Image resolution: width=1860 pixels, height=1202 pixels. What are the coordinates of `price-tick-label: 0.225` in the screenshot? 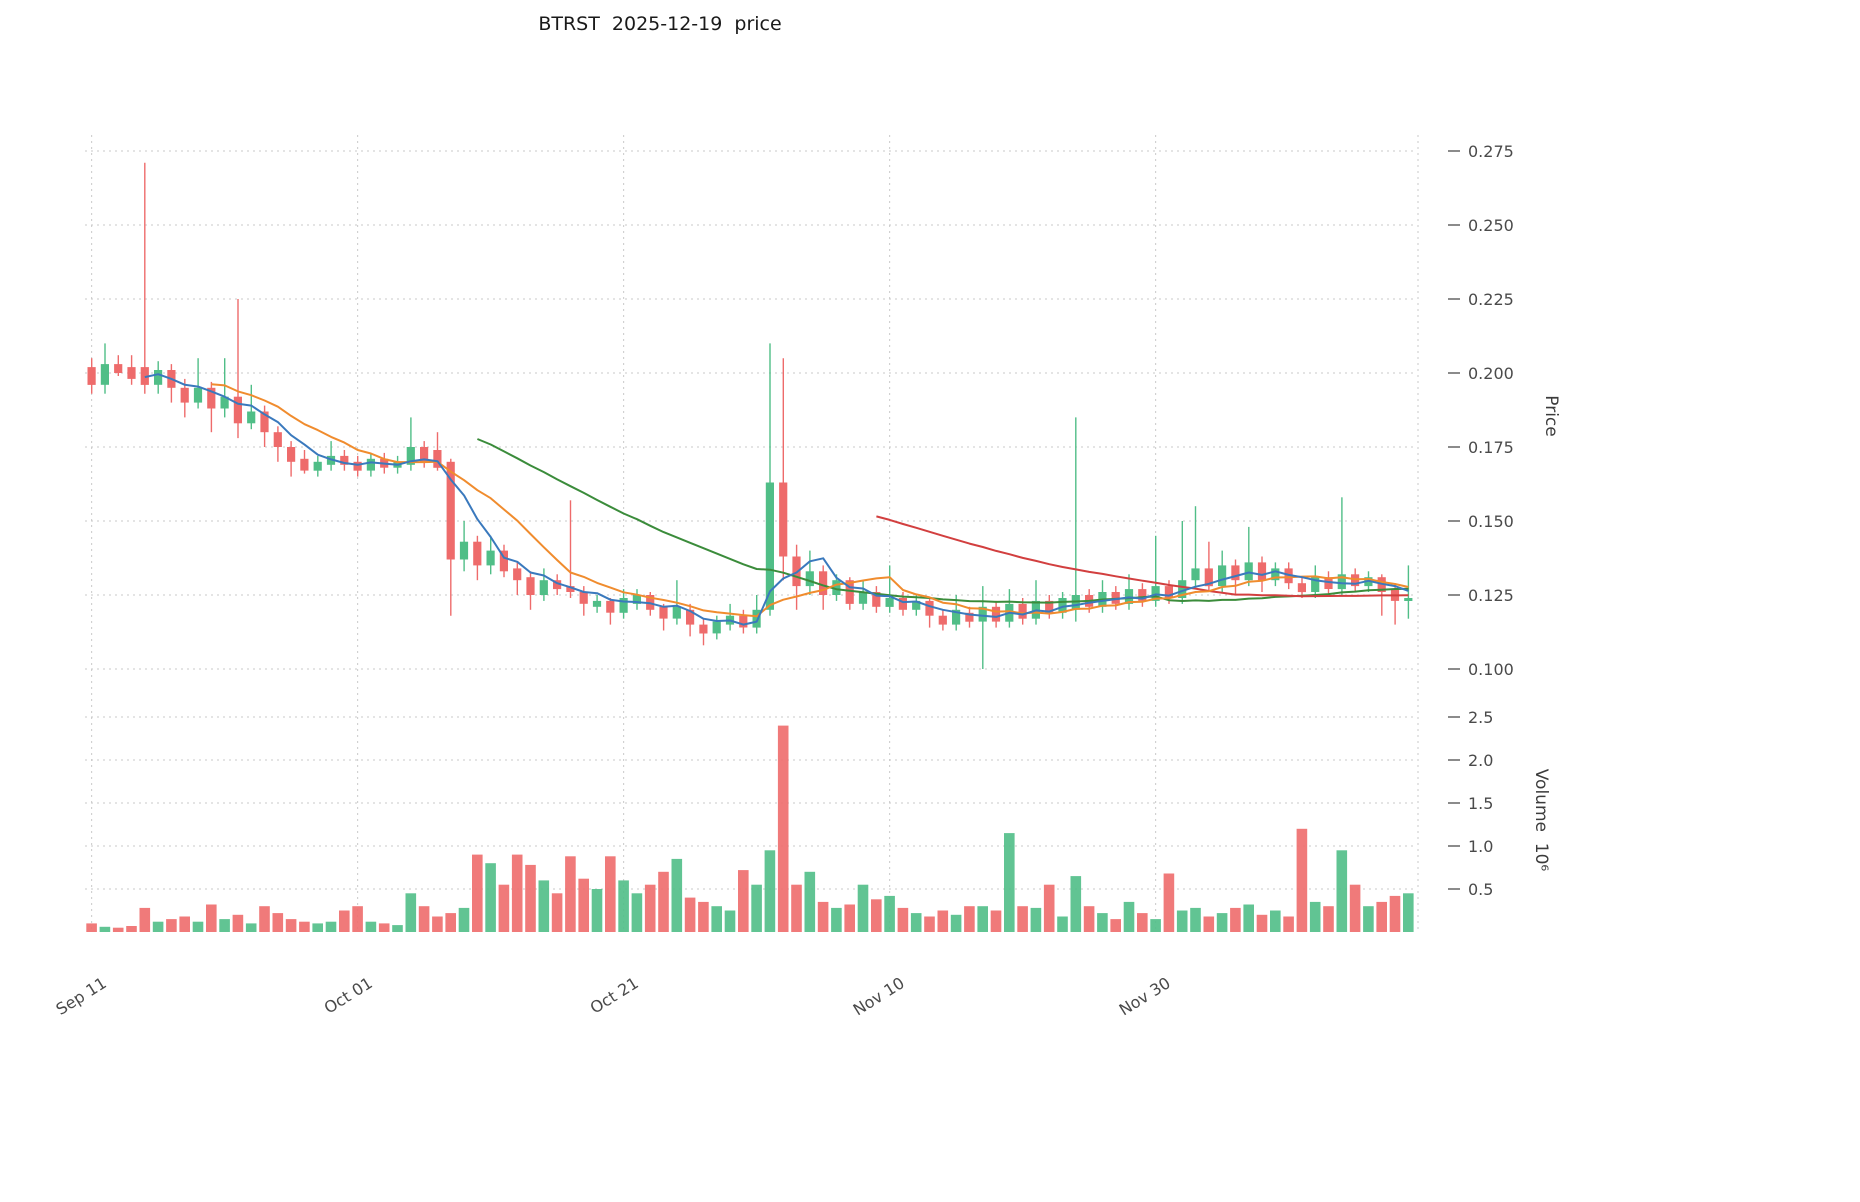 It's located at (1491, 299).